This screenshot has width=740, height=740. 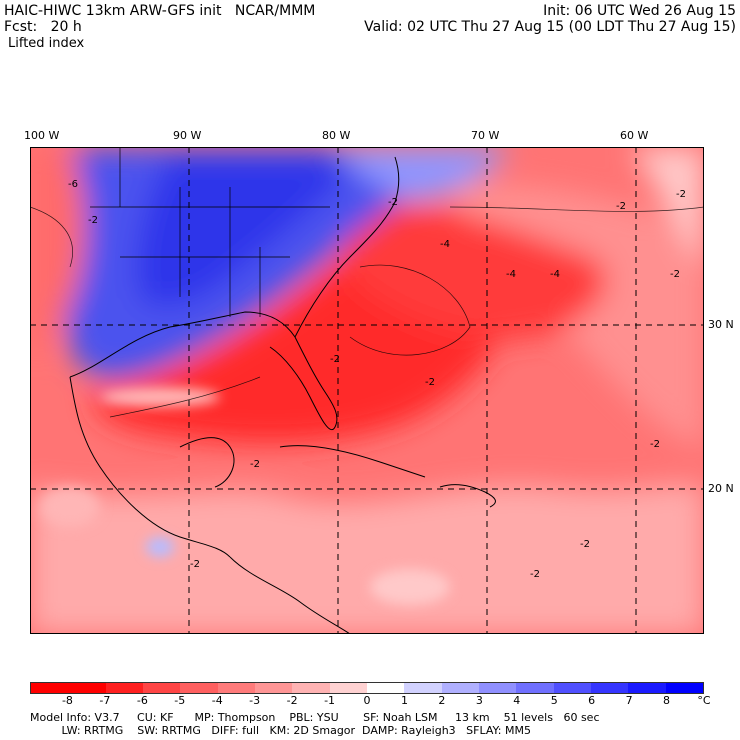 I want to click on contour-label-1: -6, so click(x=73, y=184).